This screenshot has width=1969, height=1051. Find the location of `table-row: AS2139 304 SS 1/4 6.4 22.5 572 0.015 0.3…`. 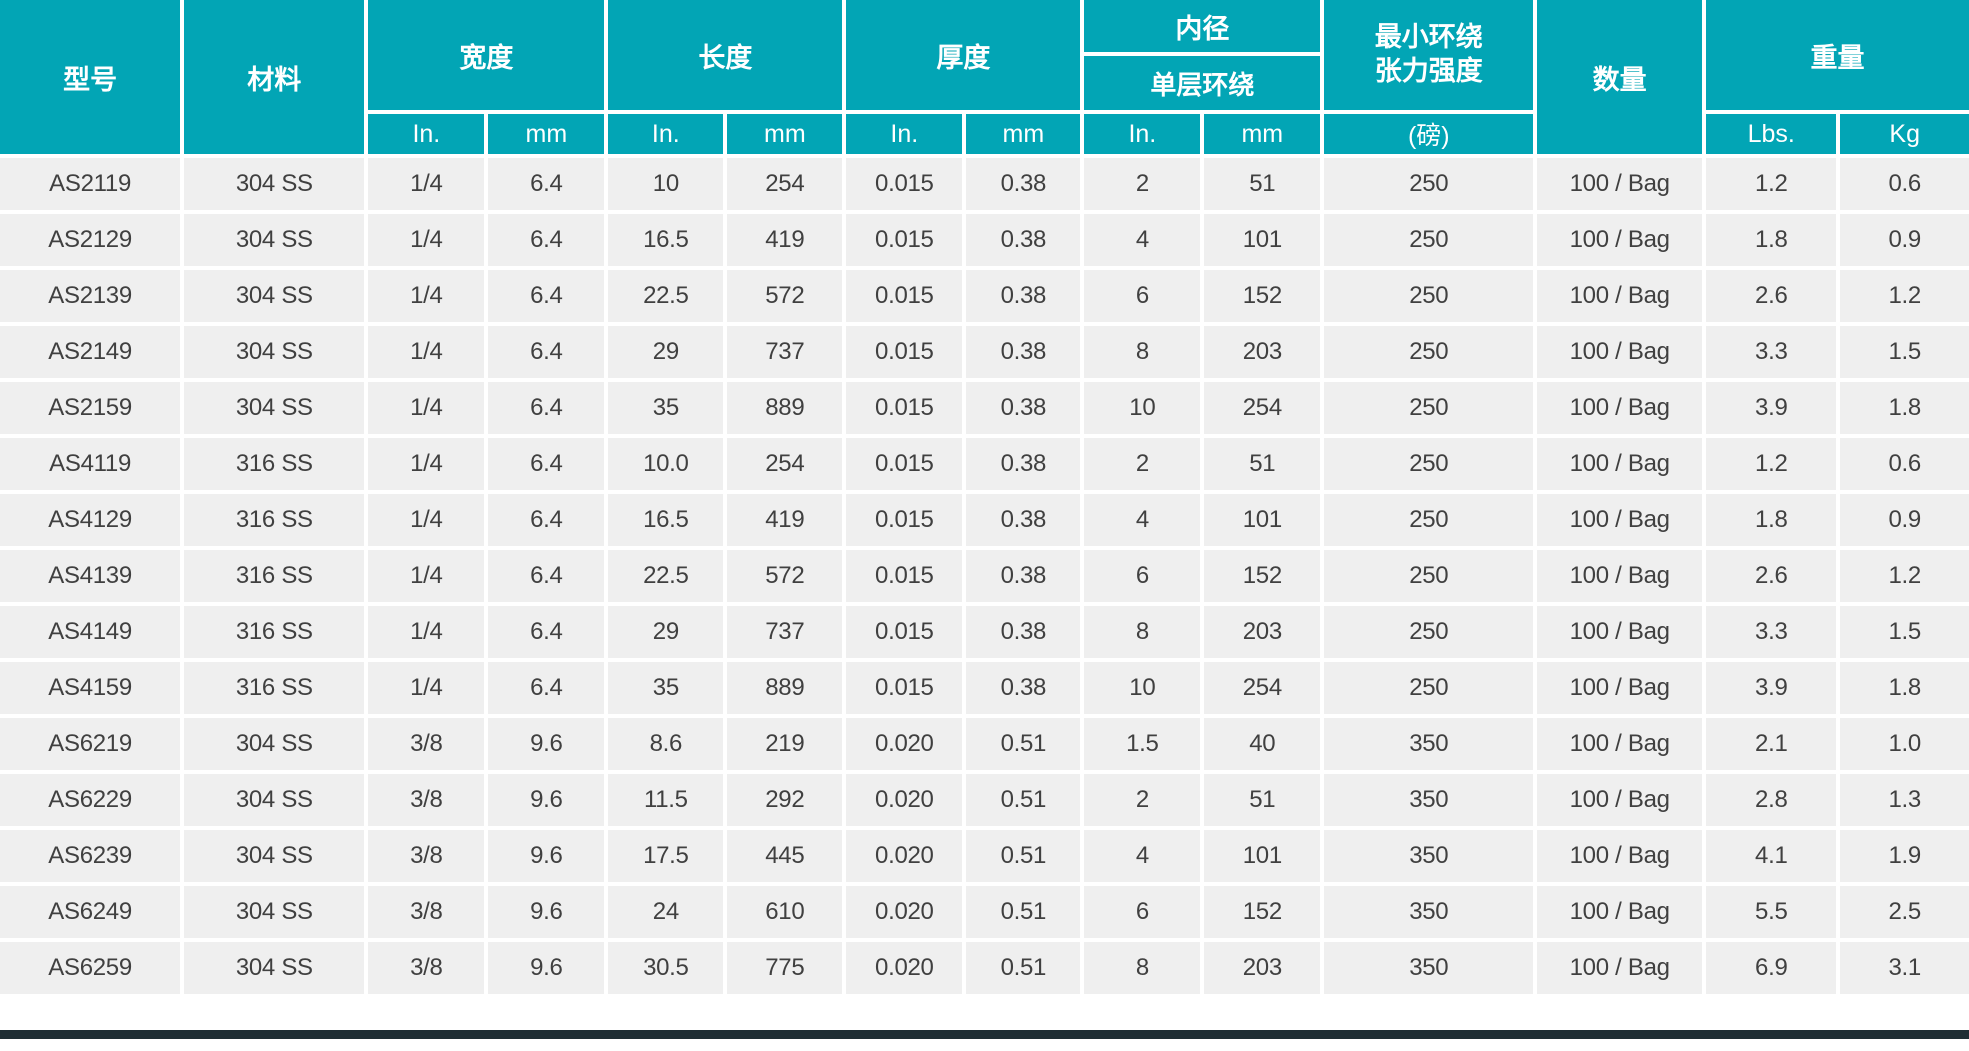

table-row: AS2139 304 SS 1/4 6.4 22.5 572 0.015 0.3… is located at coordinates (984, 296).